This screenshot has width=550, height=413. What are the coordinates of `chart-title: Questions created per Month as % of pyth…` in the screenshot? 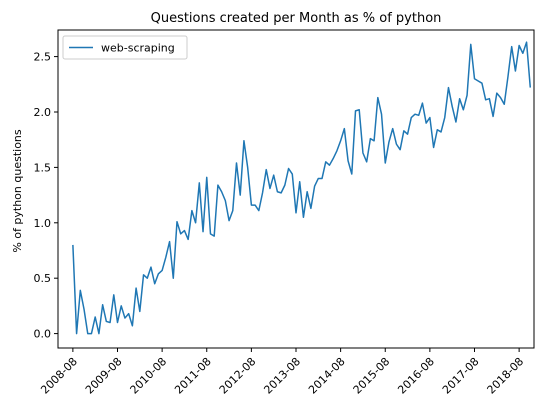 It's located at (296, 18).